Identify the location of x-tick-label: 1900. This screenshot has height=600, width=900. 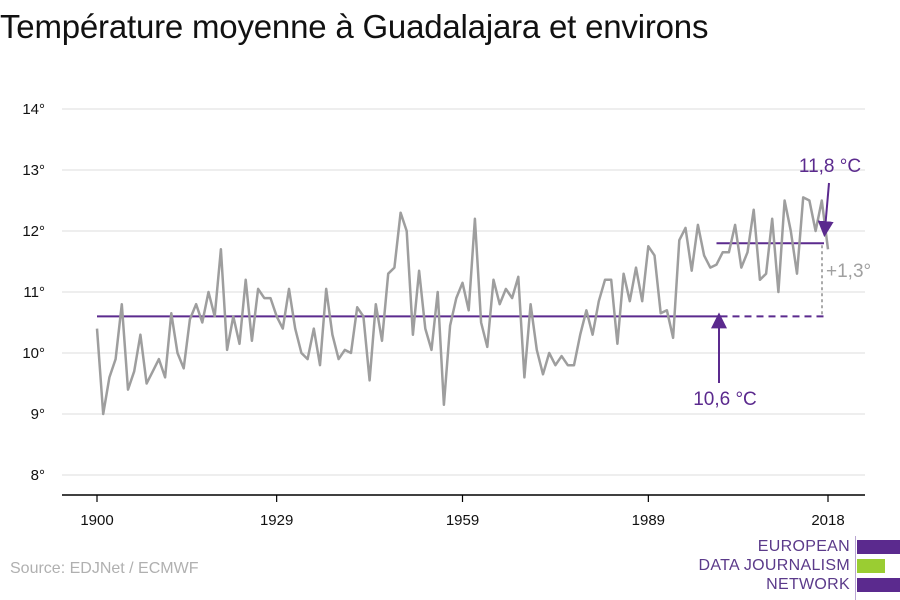
(96, 520).